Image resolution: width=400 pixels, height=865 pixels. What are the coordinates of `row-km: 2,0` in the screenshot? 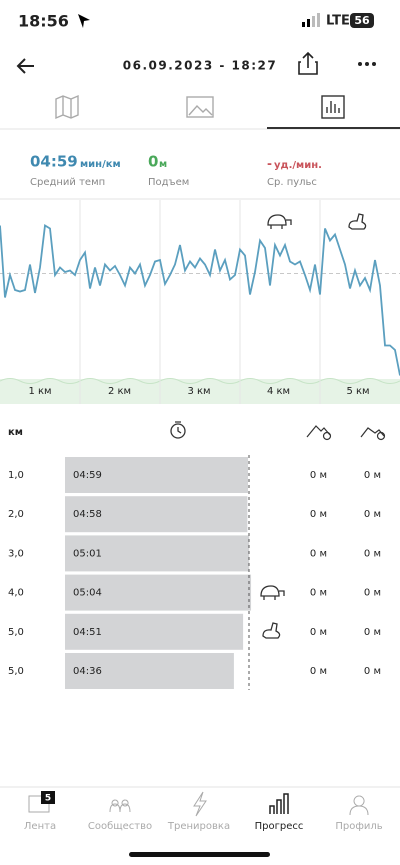 It's located at (16, 514).